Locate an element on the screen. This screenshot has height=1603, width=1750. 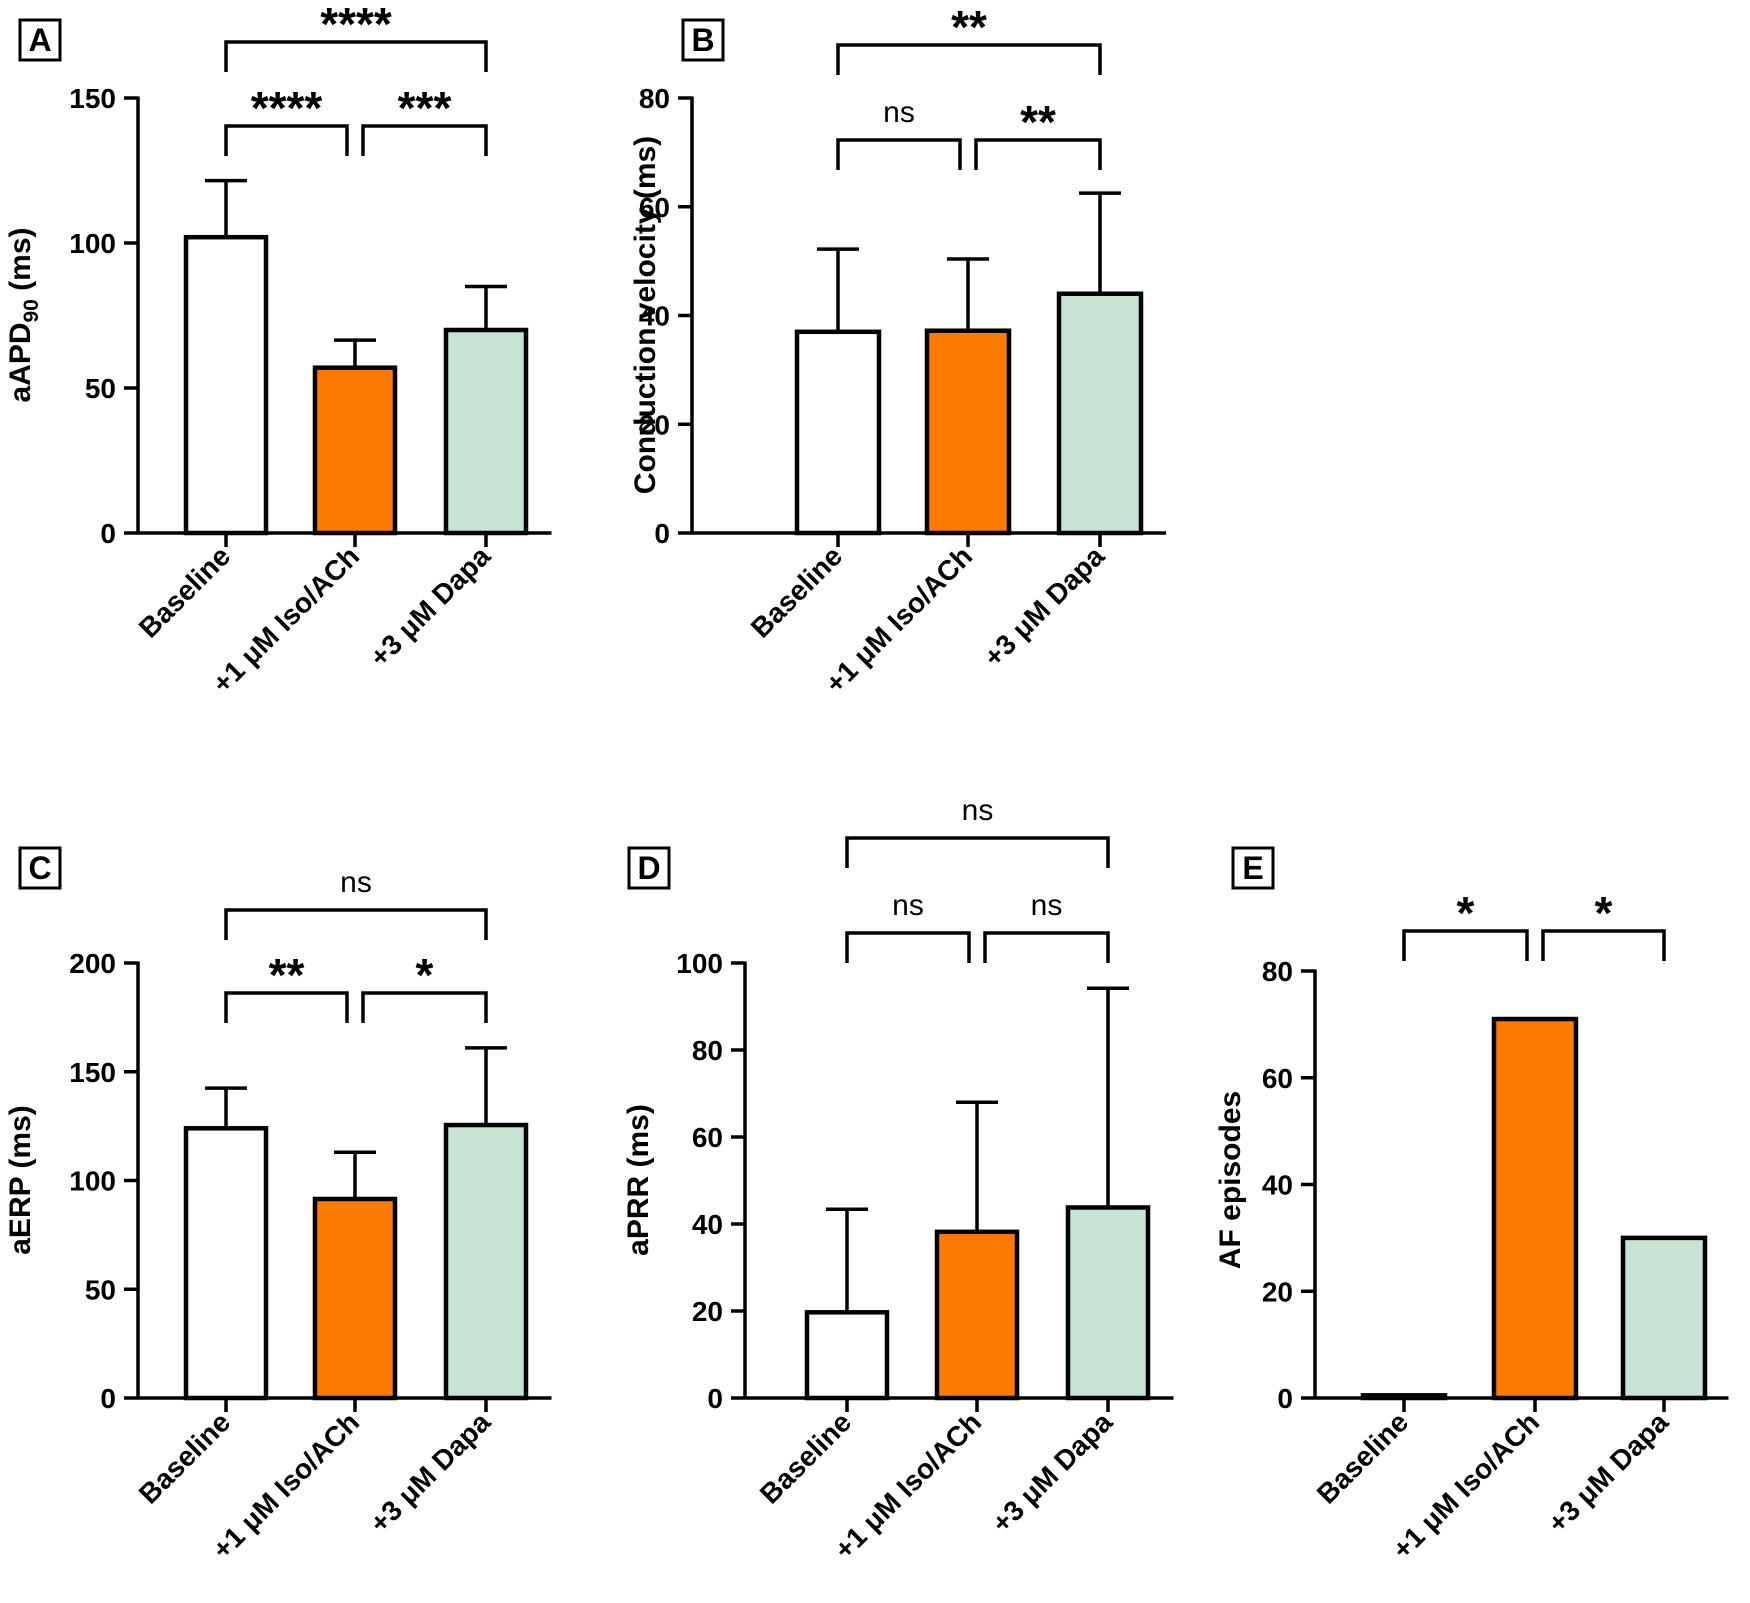
panel-letter: B is located at coordinates (702, 40).